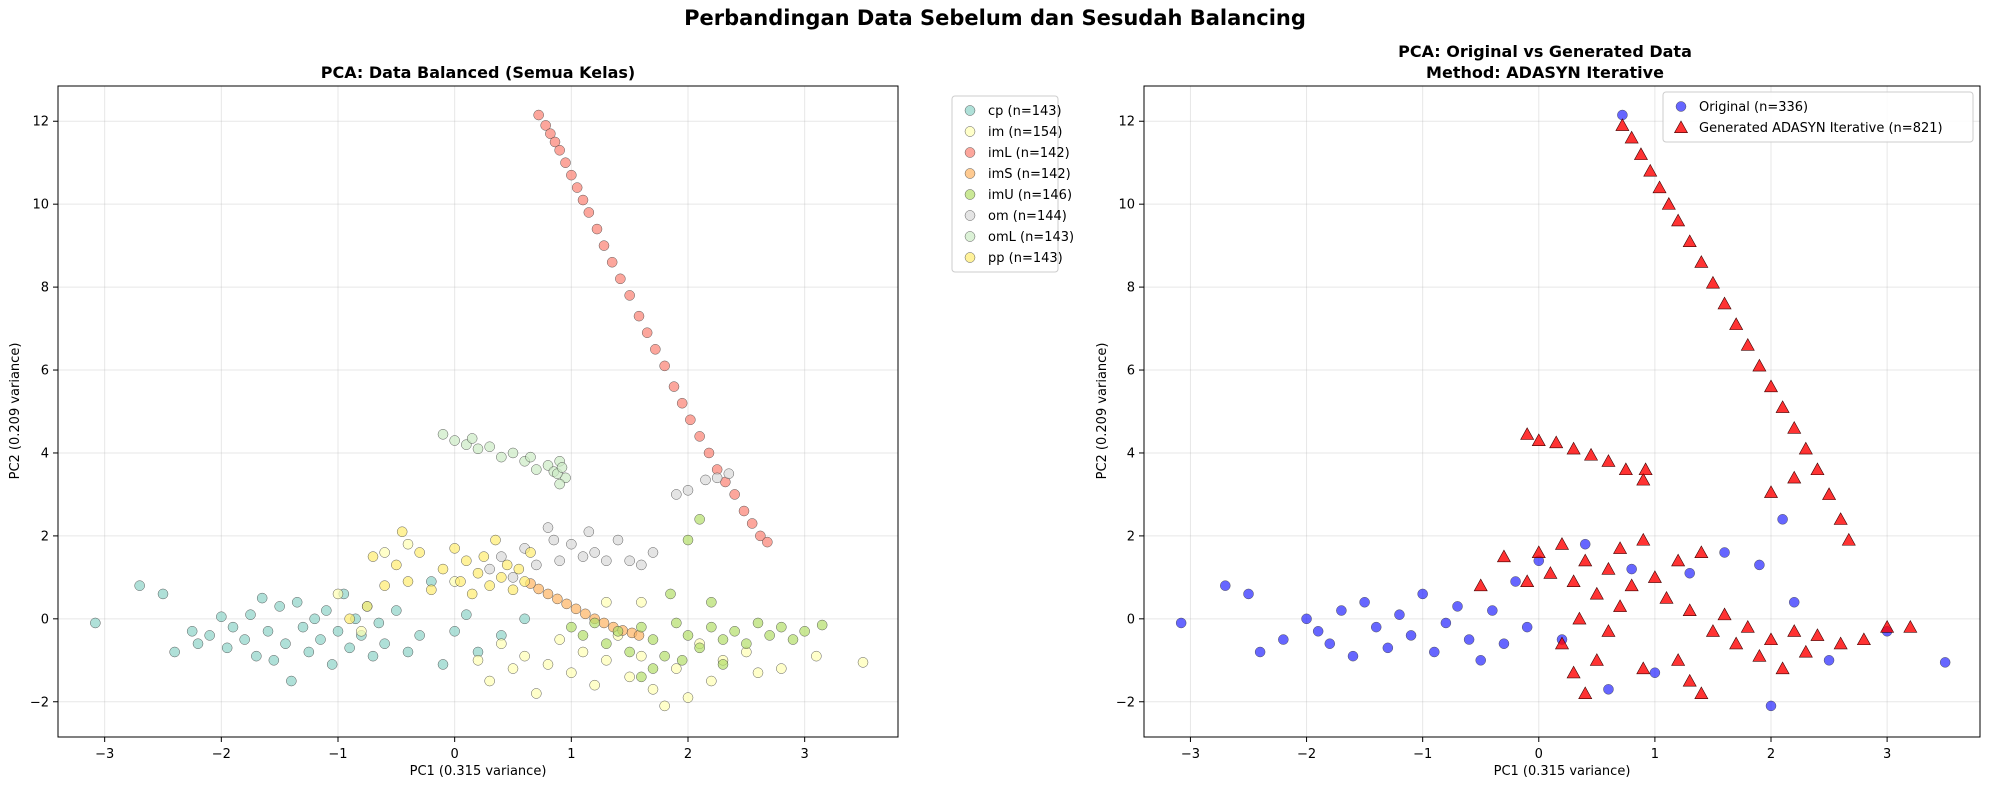  I want to click on y-tick-label: 6, so click(45, 371).